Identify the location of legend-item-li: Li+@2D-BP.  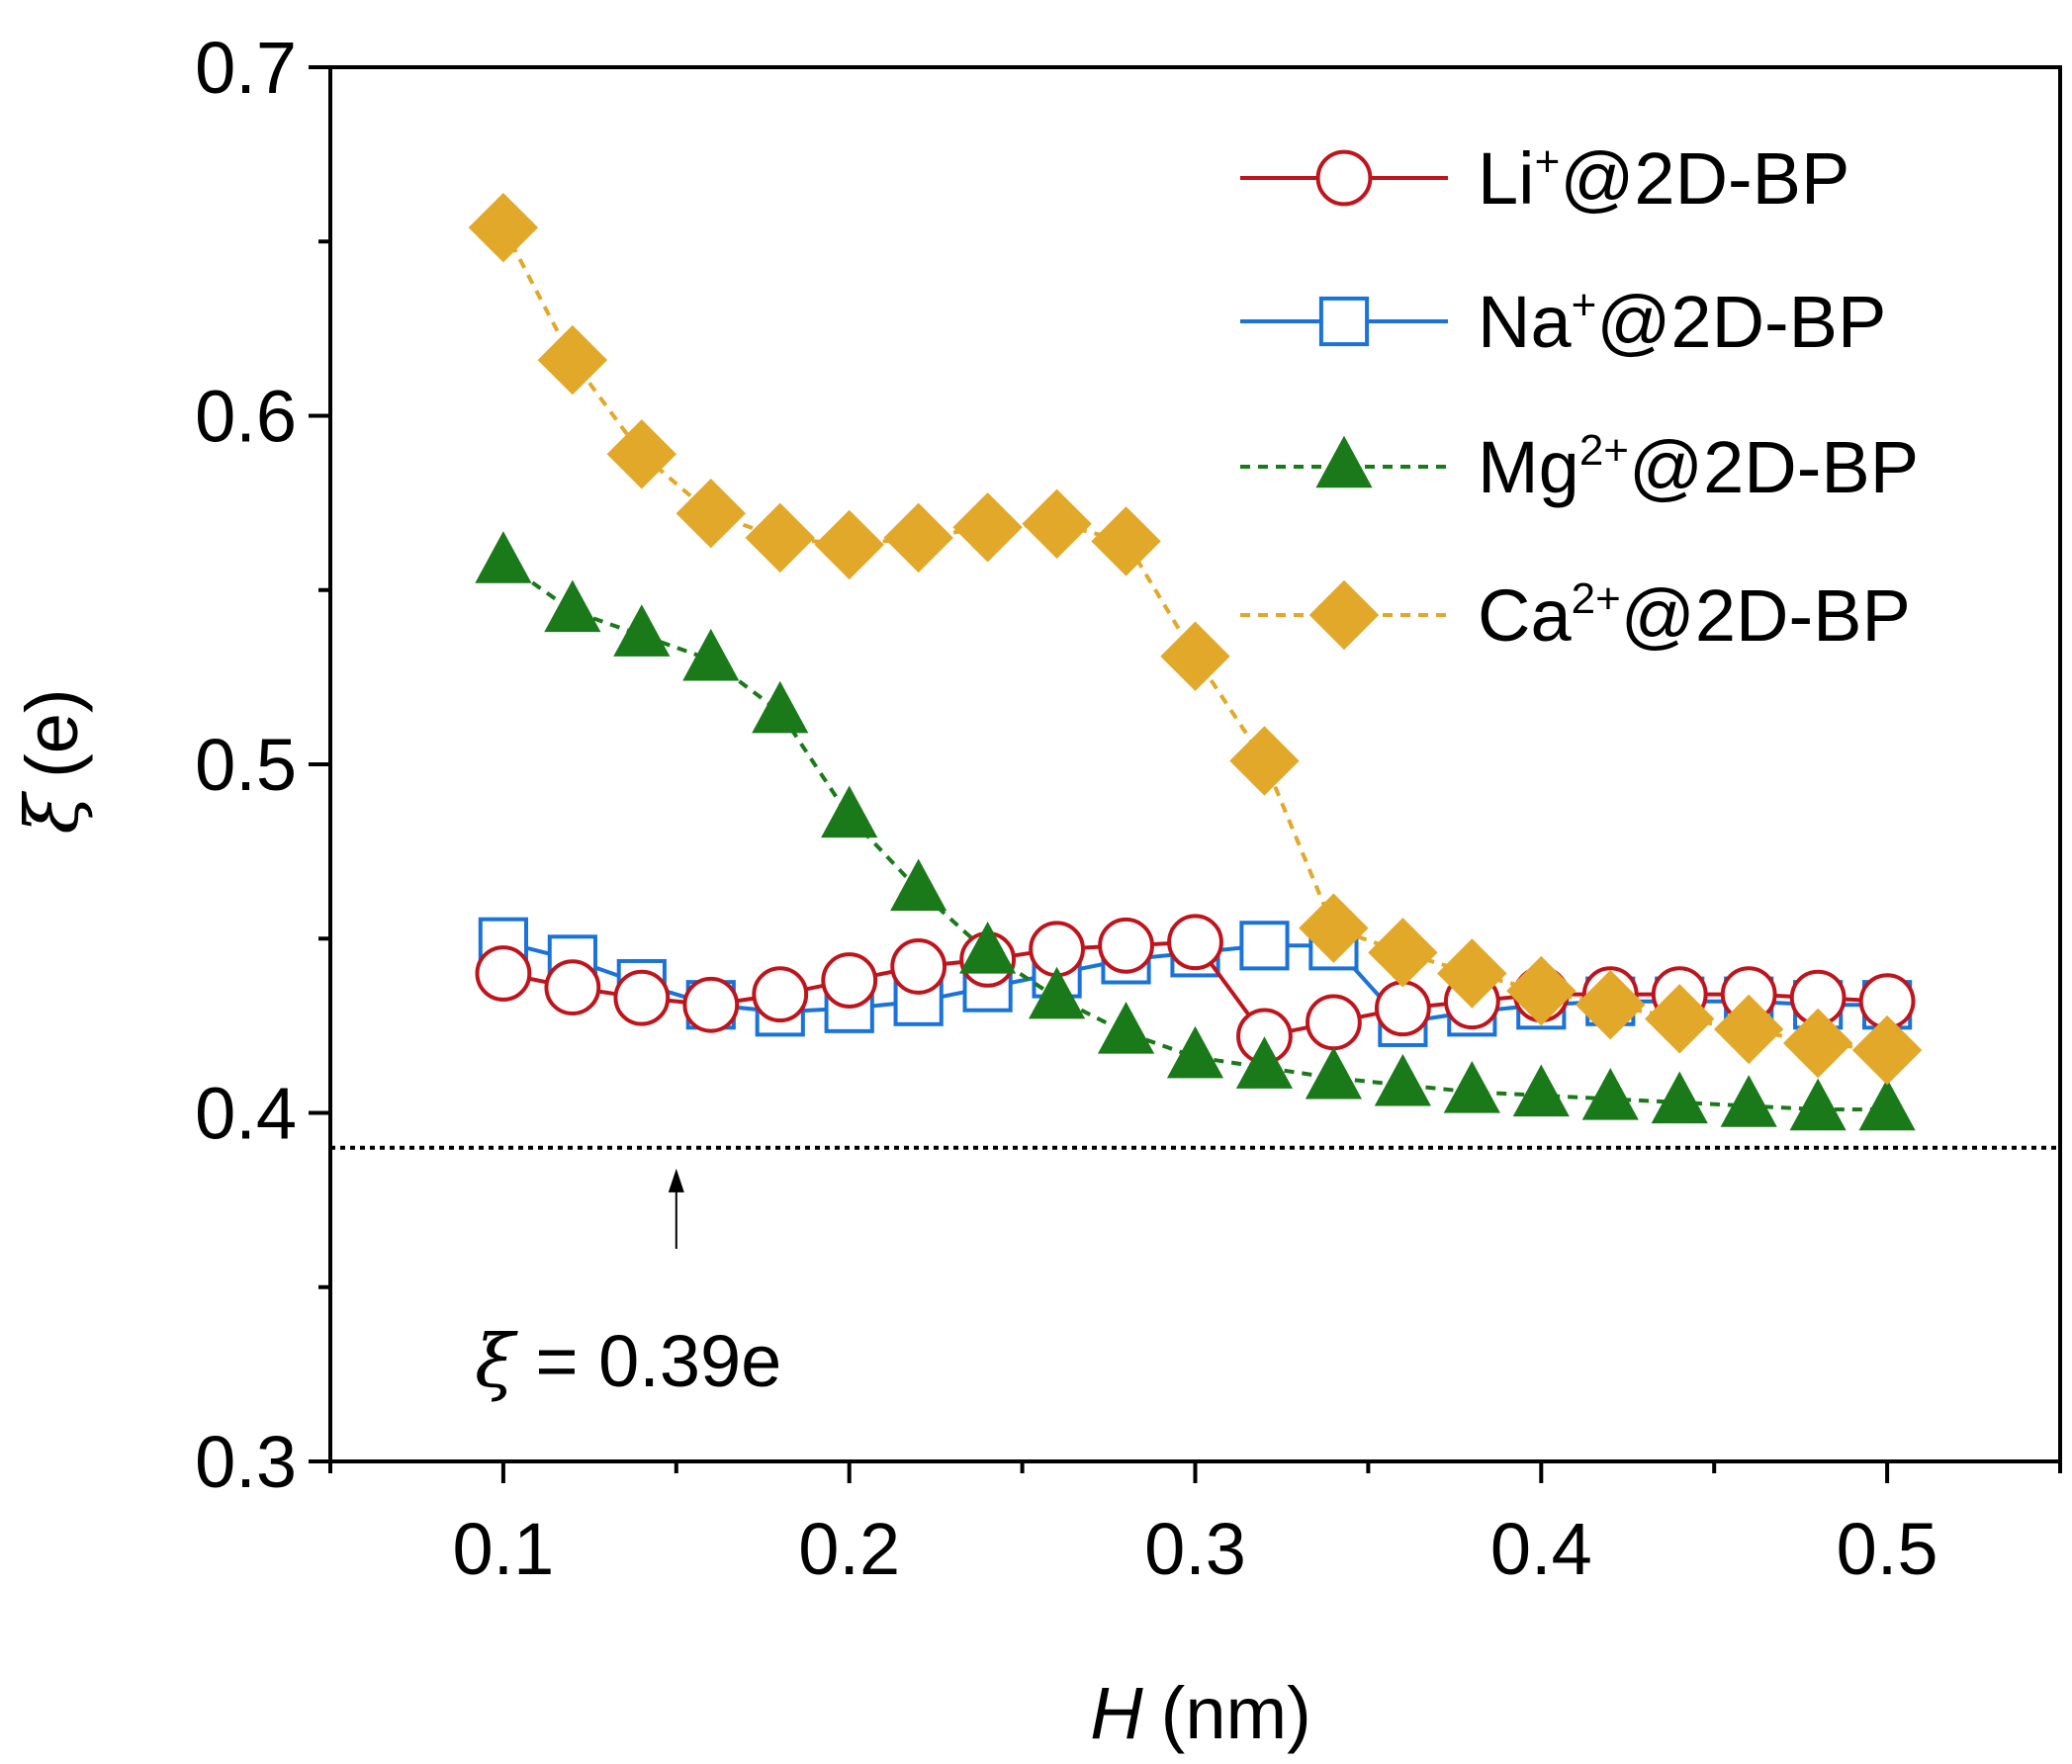
(1544, 179).